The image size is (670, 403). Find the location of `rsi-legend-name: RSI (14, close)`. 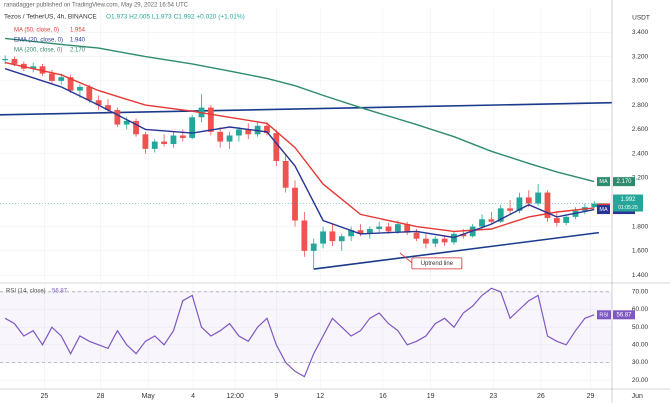

rsi-legend-name: RSI (14, close) is located at coordinates (26, 292).